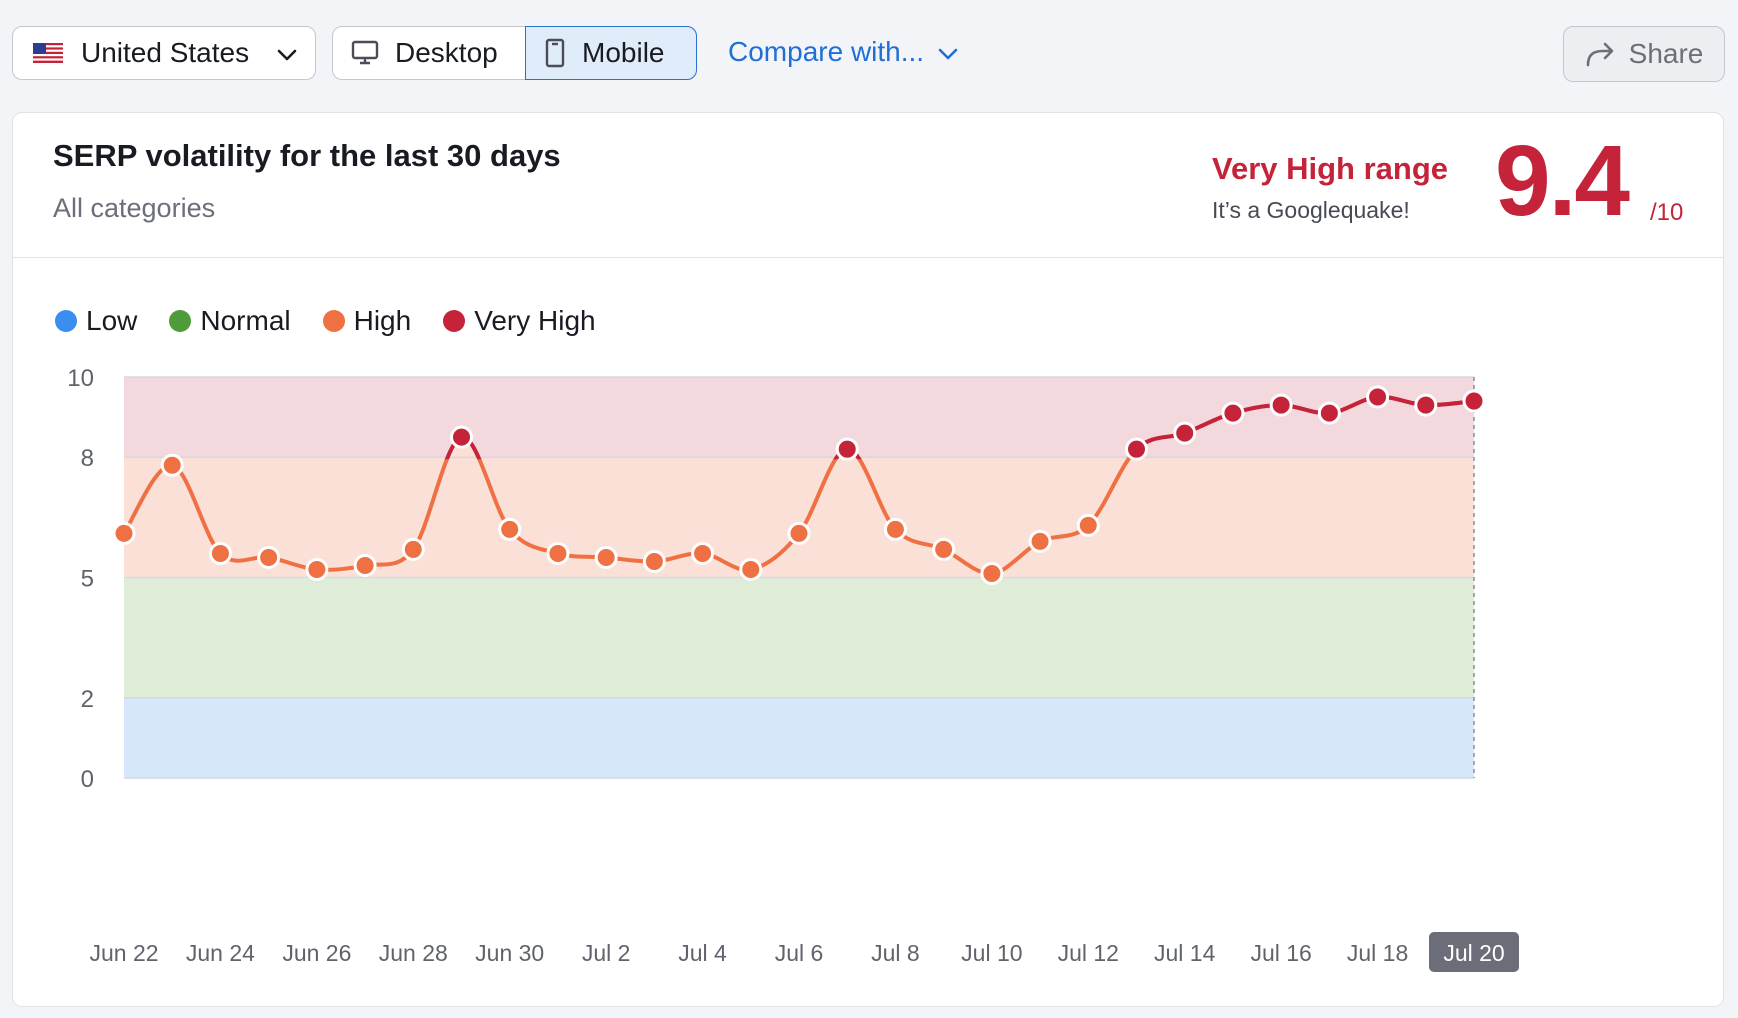 Image resolution: width=1738 pixels, height=1018 pixels. I want to click on country-select: United States, so click(164, 53).